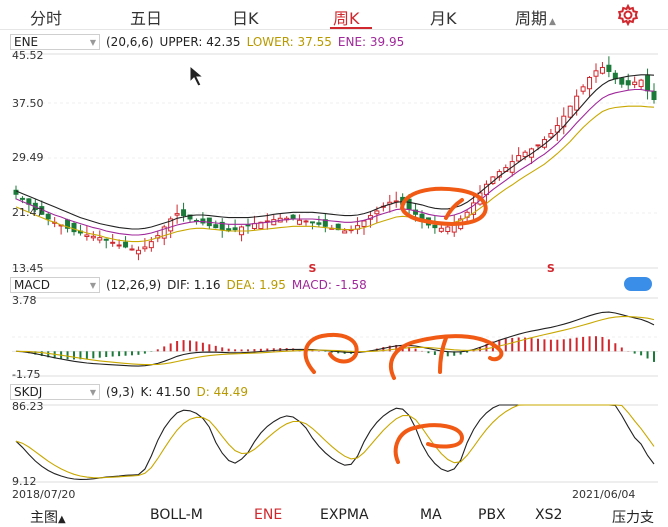 The image size is (668, 527). Describe the element at coordinates (549, 515) in the screenshot. I see `tab-xs2: XS2` at that location.